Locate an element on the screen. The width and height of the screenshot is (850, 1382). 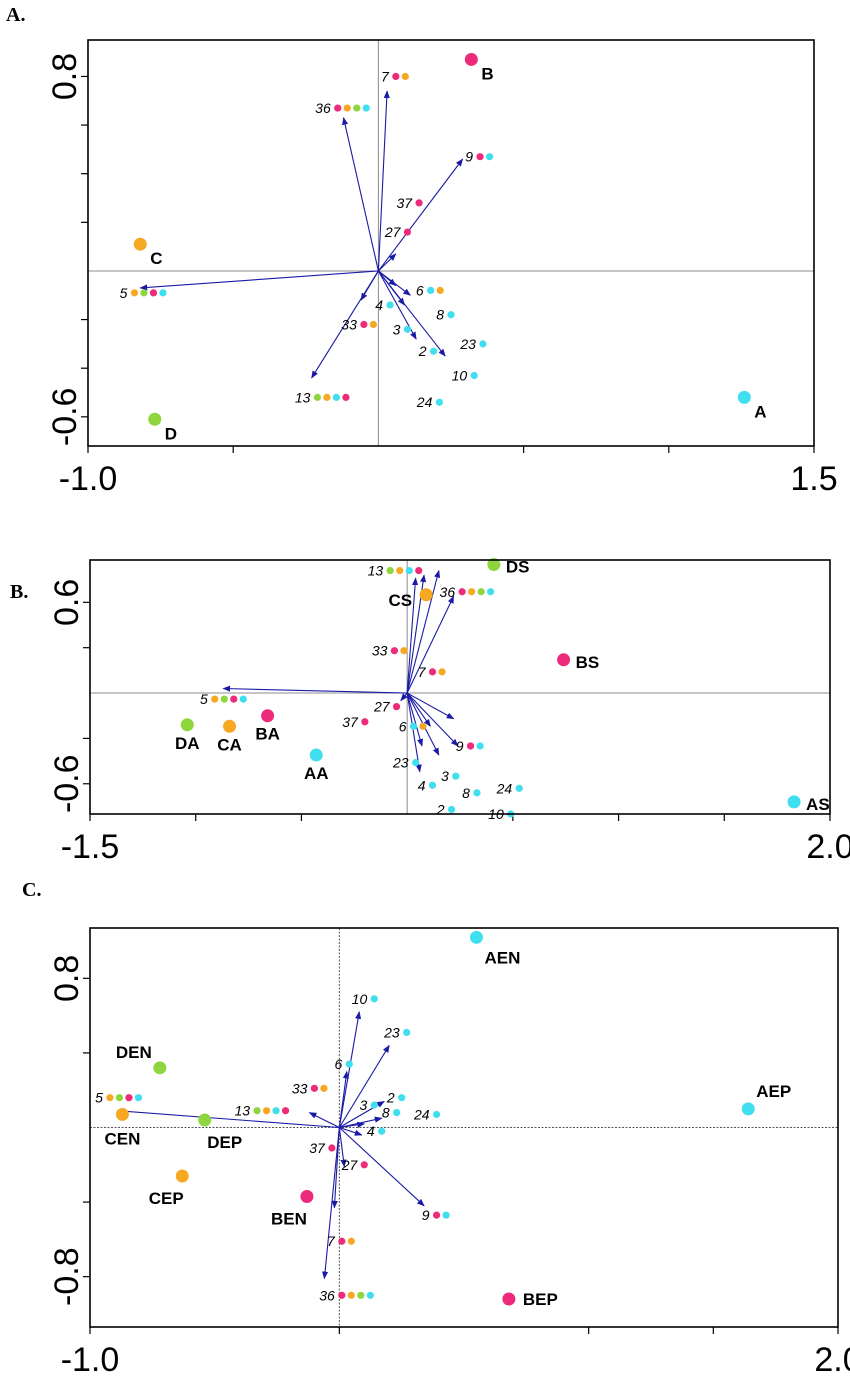
site-label: CS is located at coordinates (401, 600).